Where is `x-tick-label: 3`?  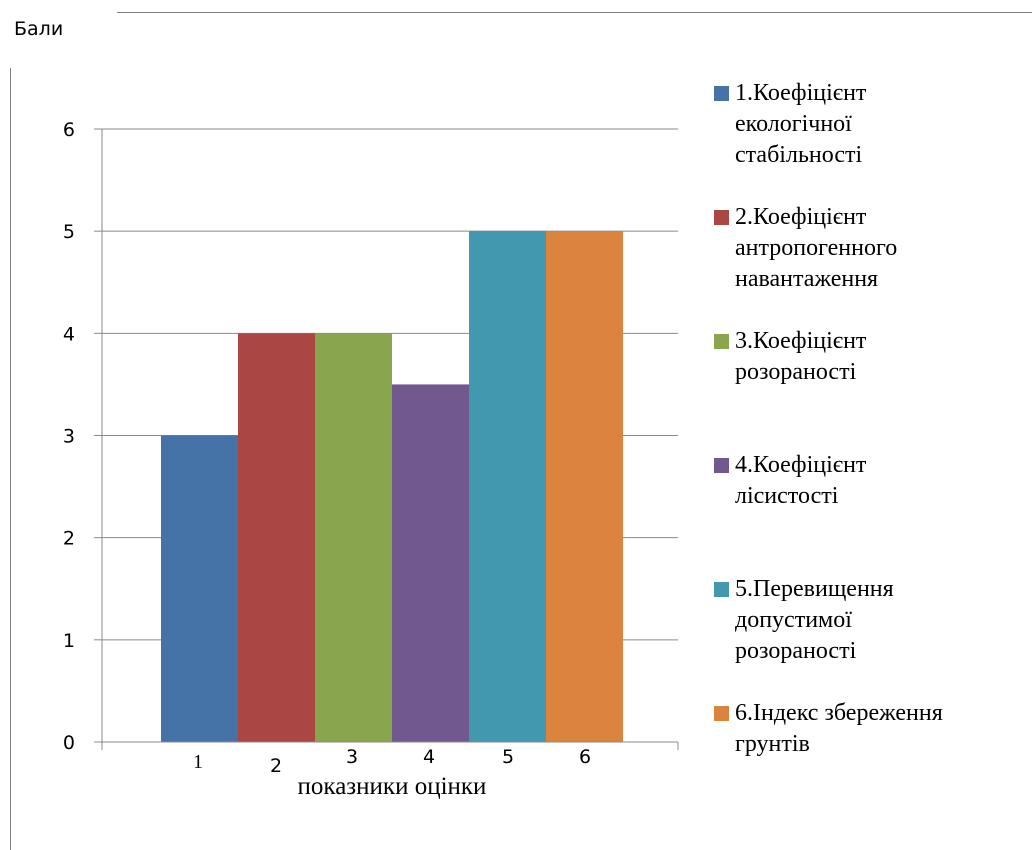 x-tick-label: 3 is located at coordinates (352, 757).